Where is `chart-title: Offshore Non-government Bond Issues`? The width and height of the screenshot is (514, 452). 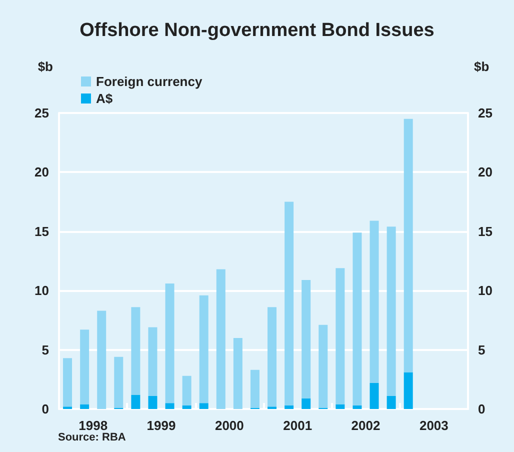
chart-title: Offshore Non-government Bond Issues is located at coordinates (257, 30).